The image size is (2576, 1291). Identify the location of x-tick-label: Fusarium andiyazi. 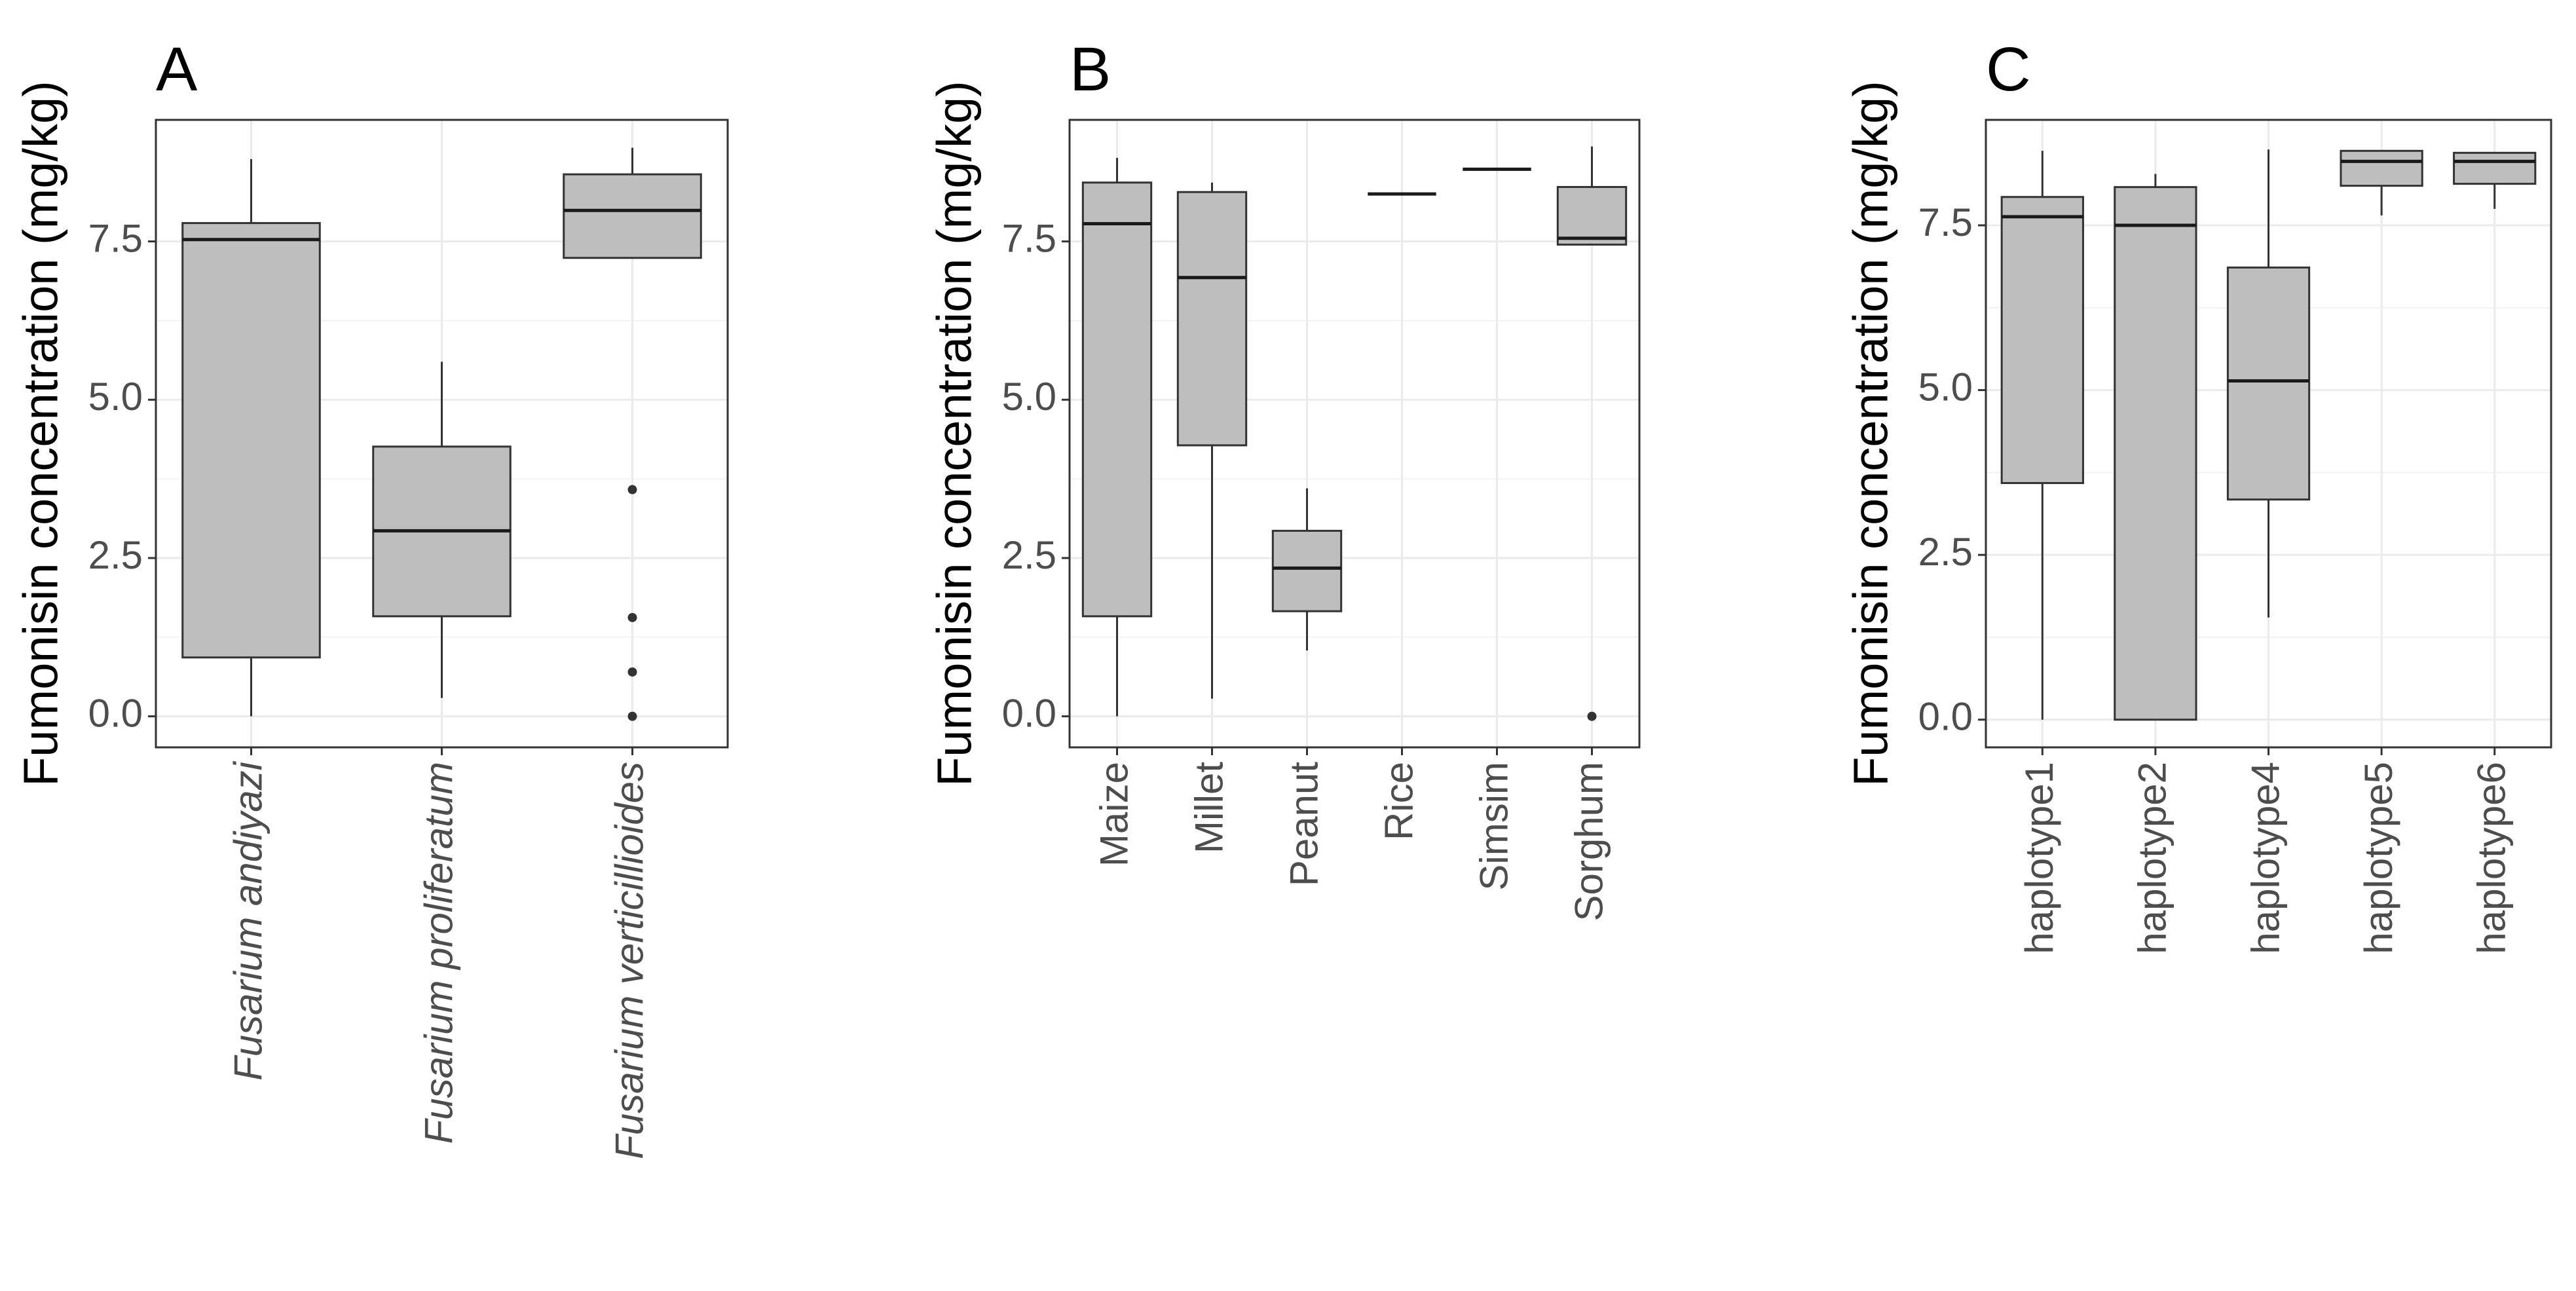
(248, 920).